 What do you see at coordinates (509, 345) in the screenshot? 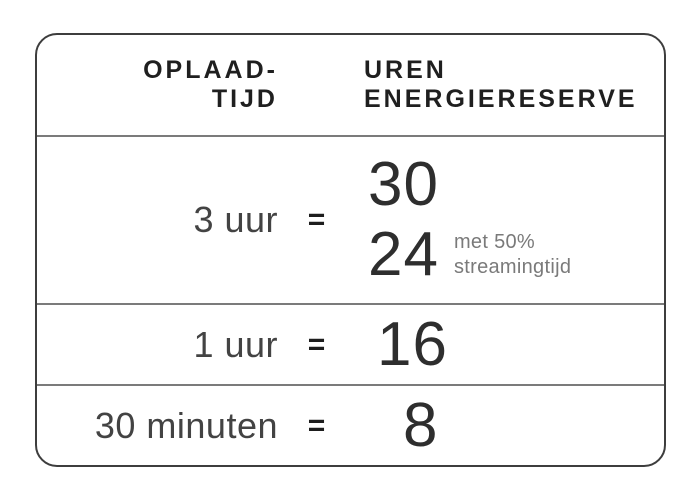
I see `row-value: 16` at bounding box center [509, 345].